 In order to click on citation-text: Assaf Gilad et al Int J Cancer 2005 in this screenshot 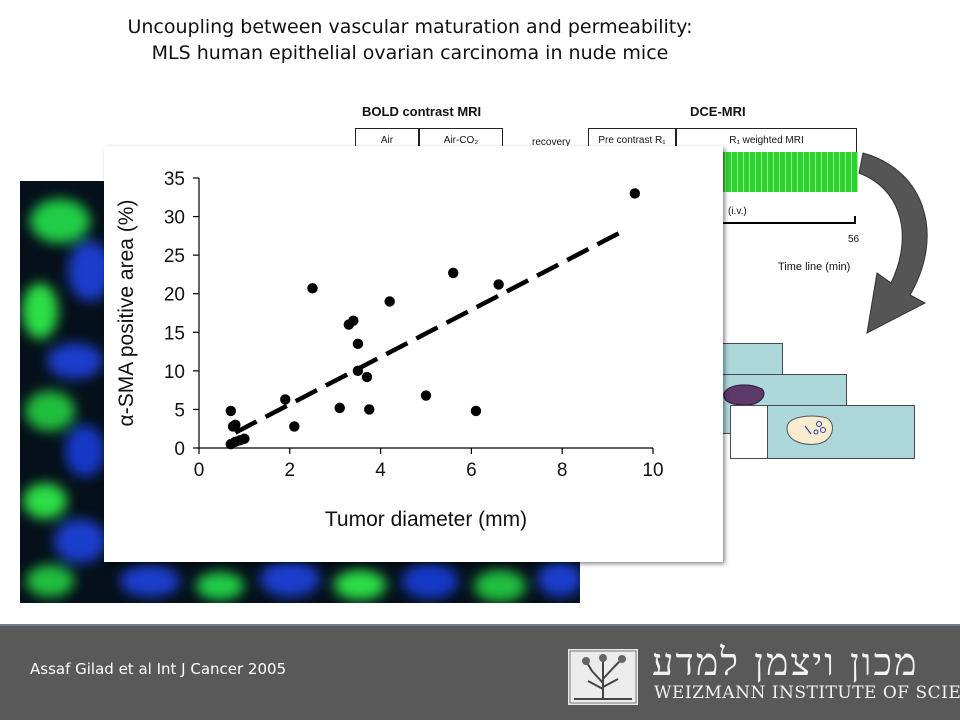, I will do `click(158, 669)`.